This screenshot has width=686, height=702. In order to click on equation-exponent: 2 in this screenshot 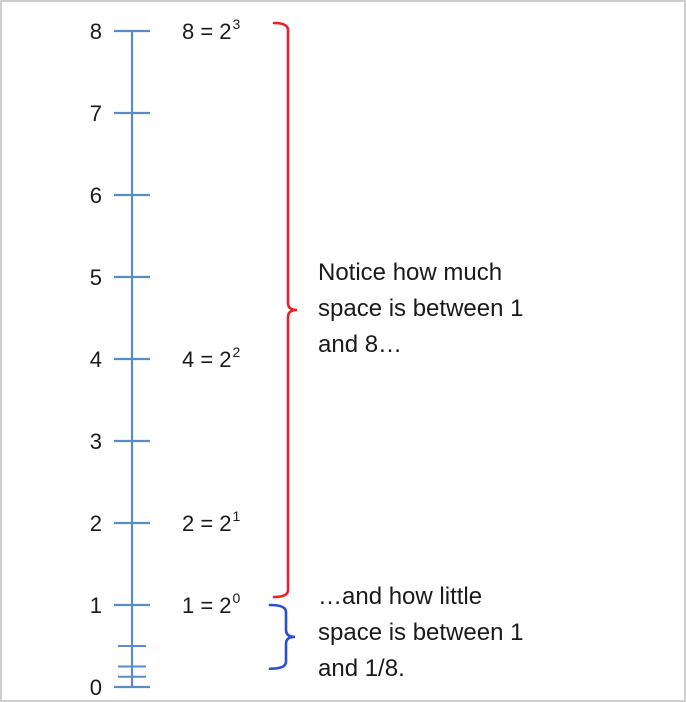, I will do `click(237, 352)`.